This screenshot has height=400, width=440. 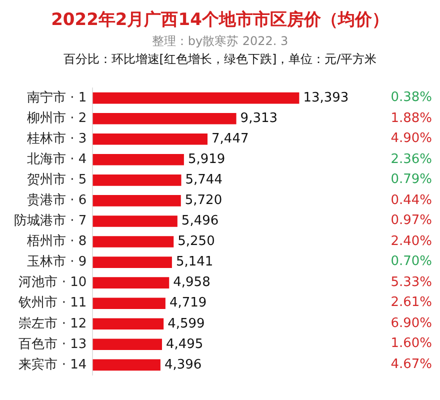 I want to click on data-label: 5,496, so click(x=200, y=221).